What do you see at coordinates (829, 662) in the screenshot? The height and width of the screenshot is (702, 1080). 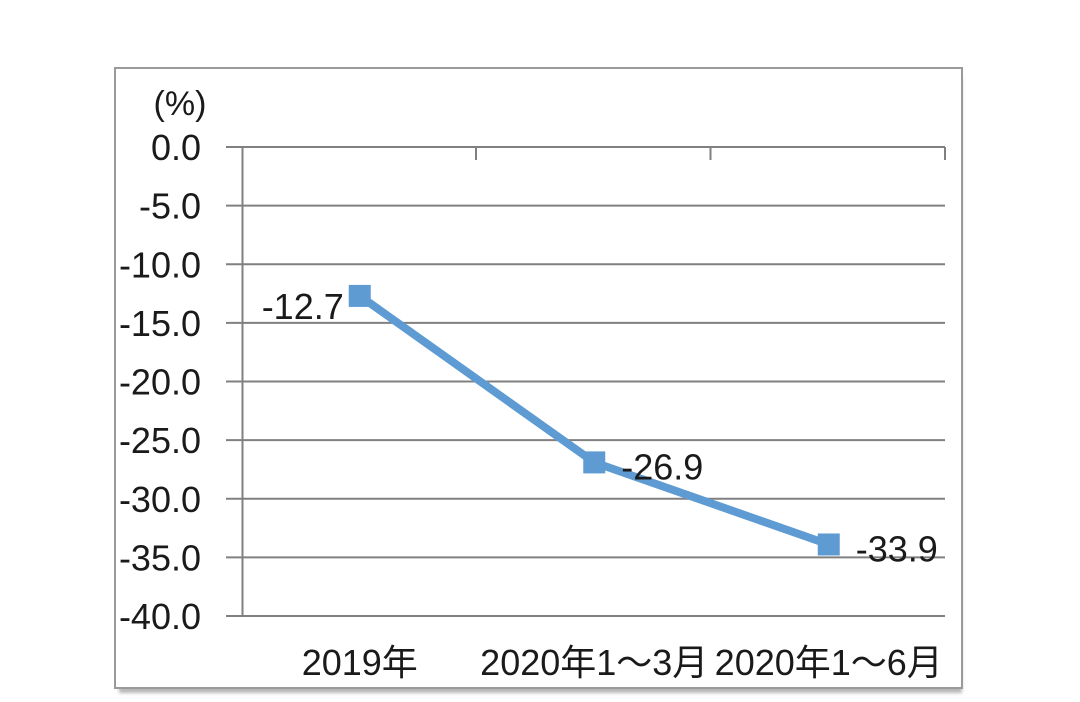 I see `x-category-label: 2020年1～6月` at bounding box center [829, 662].